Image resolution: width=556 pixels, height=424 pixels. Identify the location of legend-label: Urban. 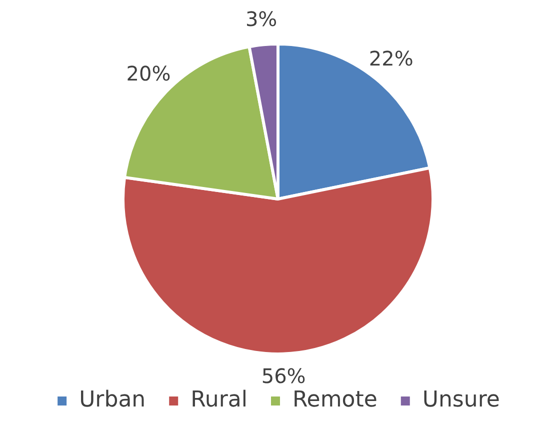
(112, 400).